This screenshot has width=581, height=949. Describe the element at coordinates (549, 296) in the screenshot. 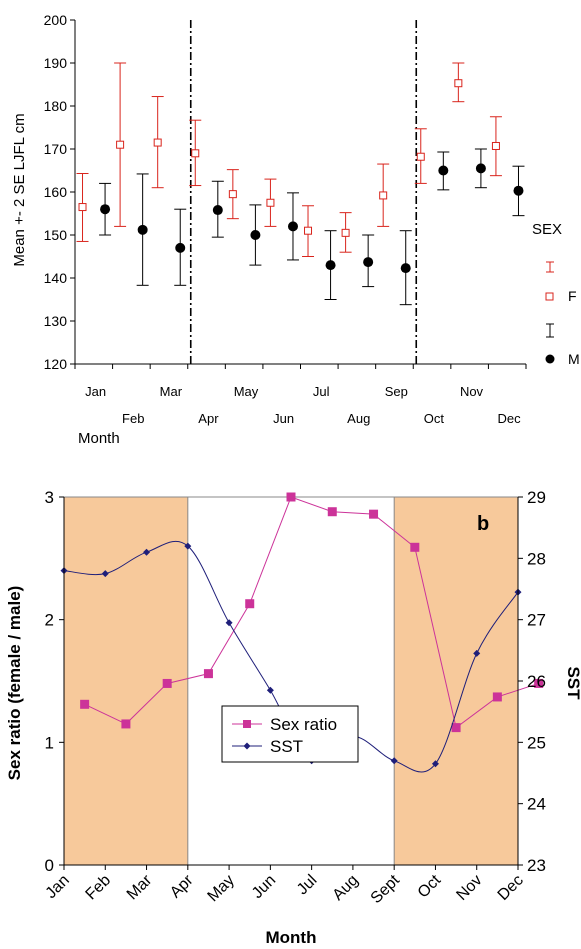

I see `legend-F-marker` at that location.